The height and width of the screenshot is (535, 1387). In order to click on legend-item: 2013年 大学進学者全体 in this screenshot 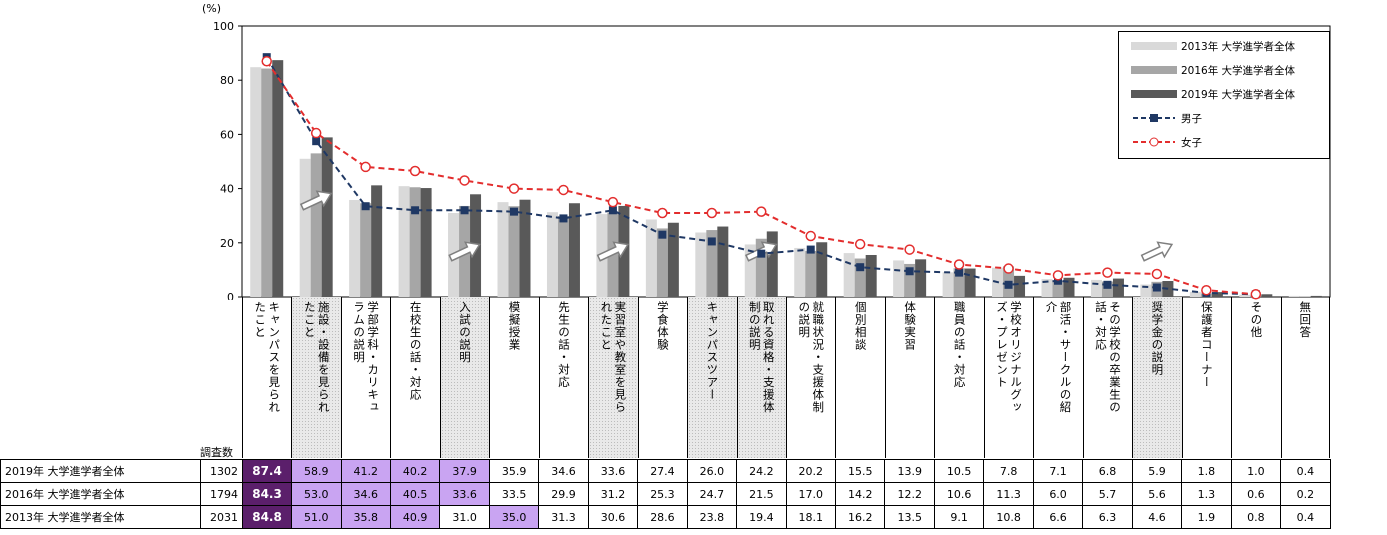, I will do `click(1213, 46)`.